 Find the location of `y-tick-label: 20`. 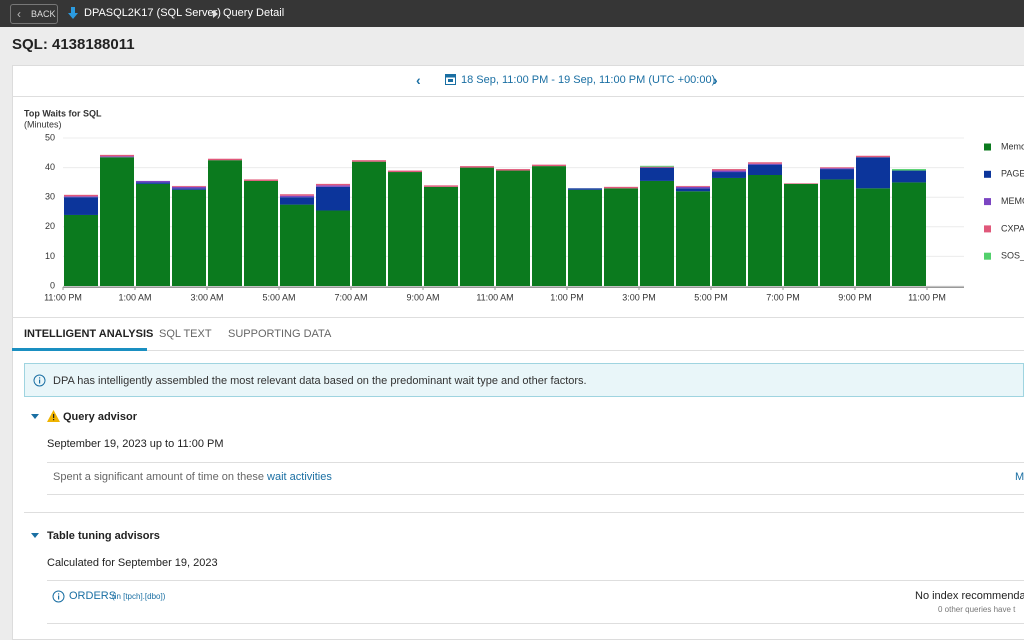

y-tick-label: 20 is located at coordinates (50, 226).